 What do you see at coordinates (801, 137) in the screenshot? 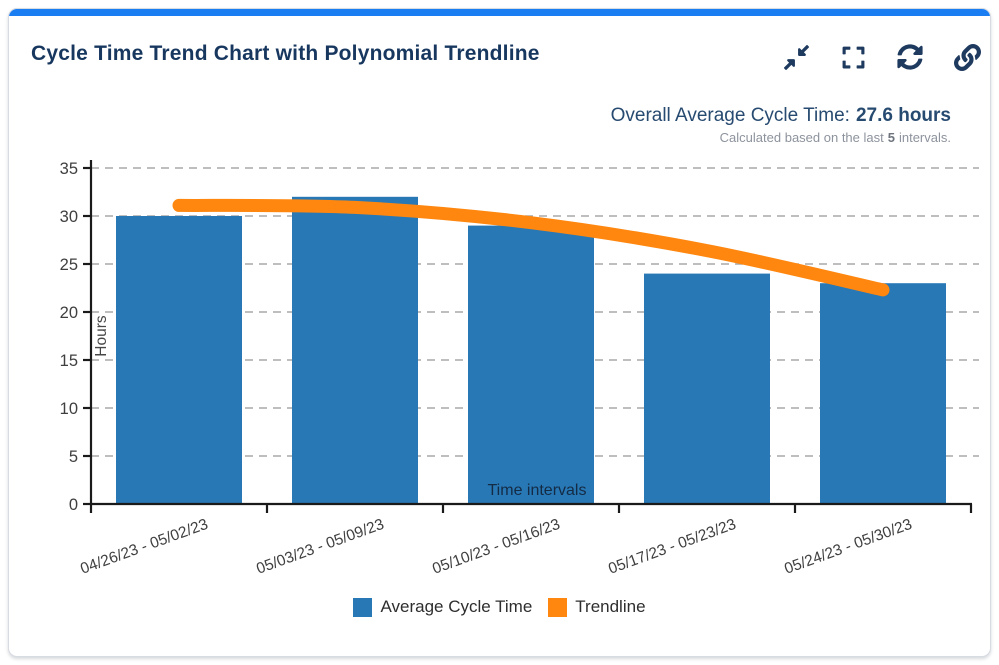
I see `summary-note-prefix: Calculated based on the last` at bounding box center [801, 137].